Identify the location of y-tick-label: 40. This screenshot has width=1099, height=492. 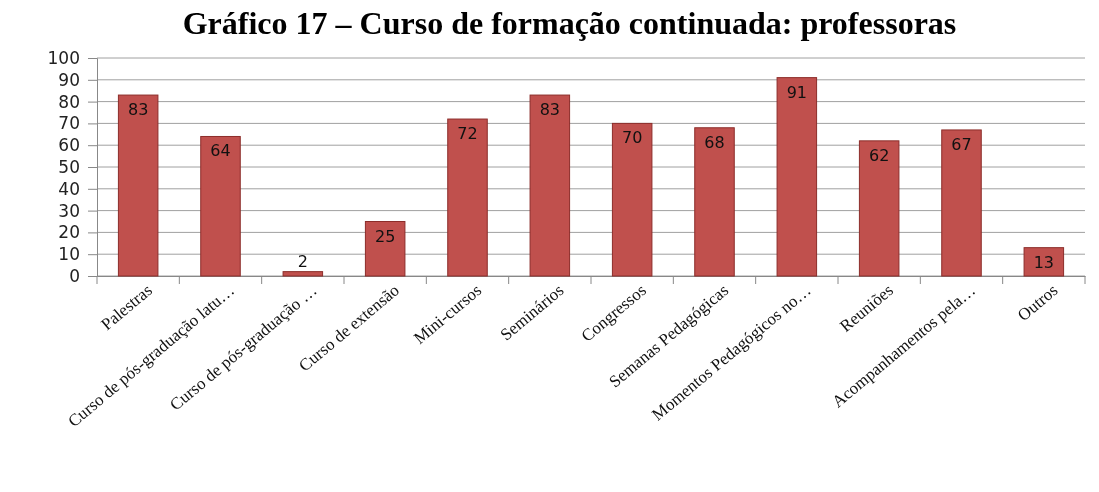
(69, 188).